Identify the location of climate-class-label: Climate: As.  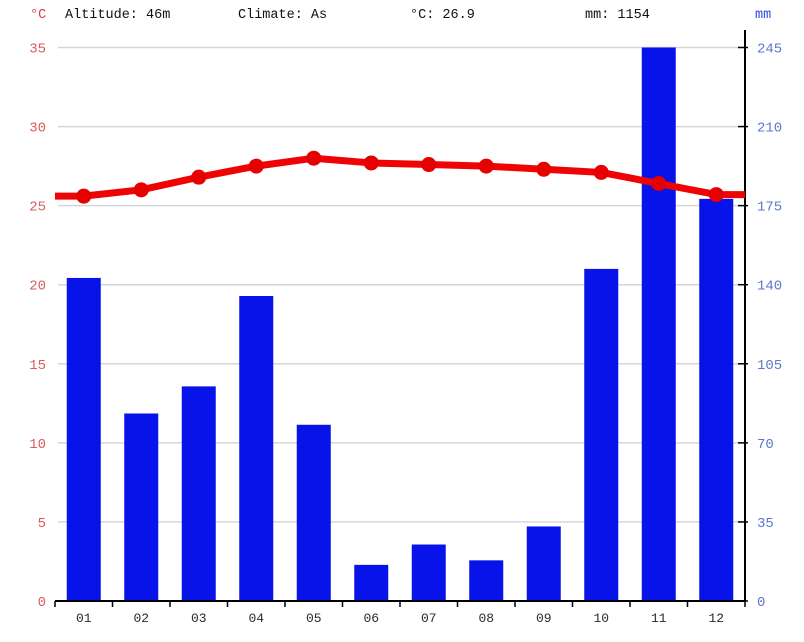
(283, 15).